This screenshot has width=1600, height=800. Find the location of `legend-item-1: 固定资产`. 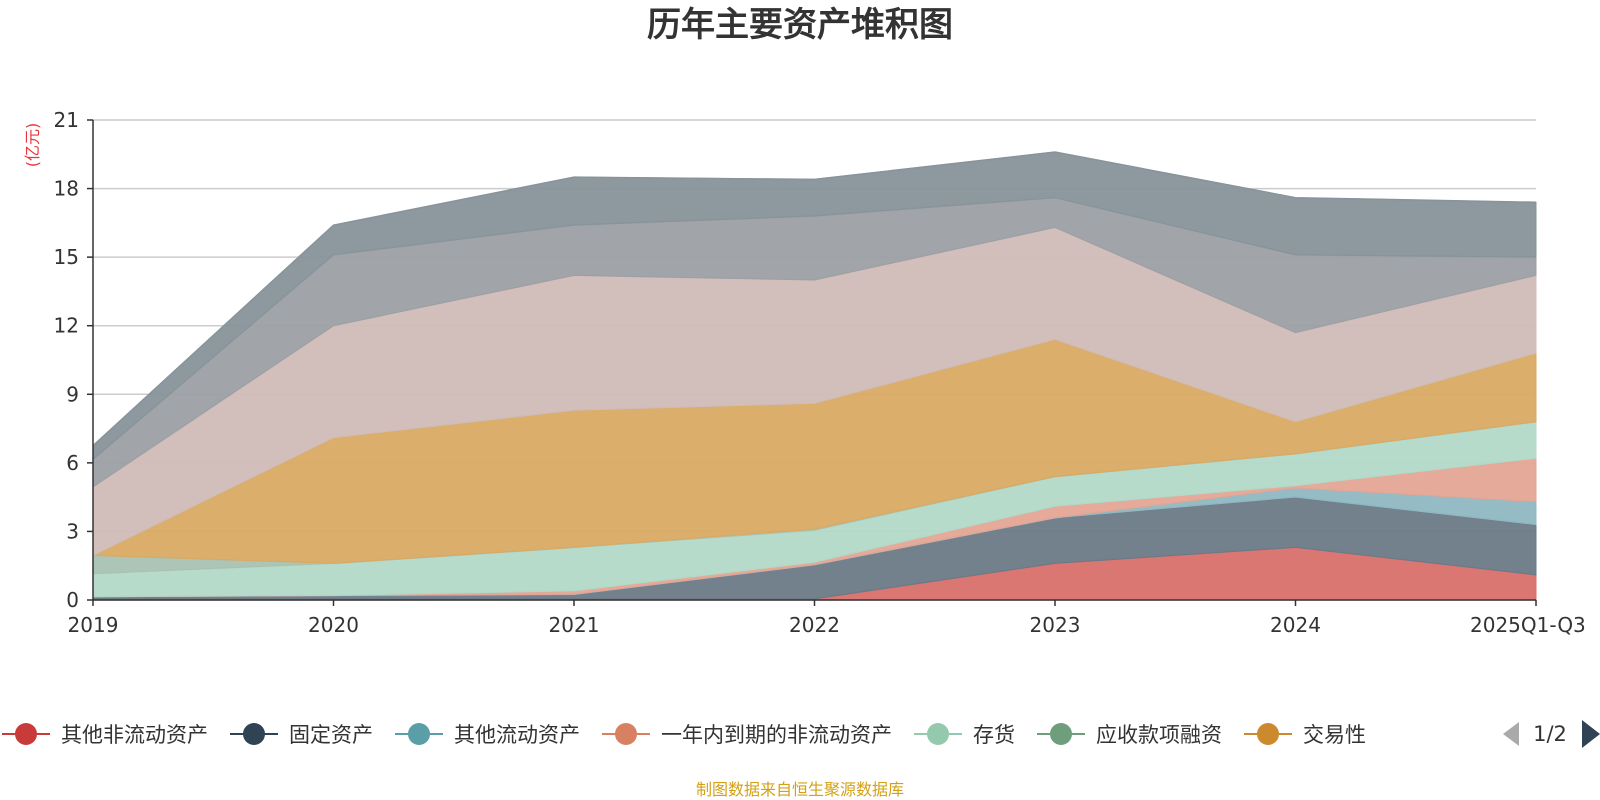

legend-item-1: 固定资产 is located at coordinates (301, 735).